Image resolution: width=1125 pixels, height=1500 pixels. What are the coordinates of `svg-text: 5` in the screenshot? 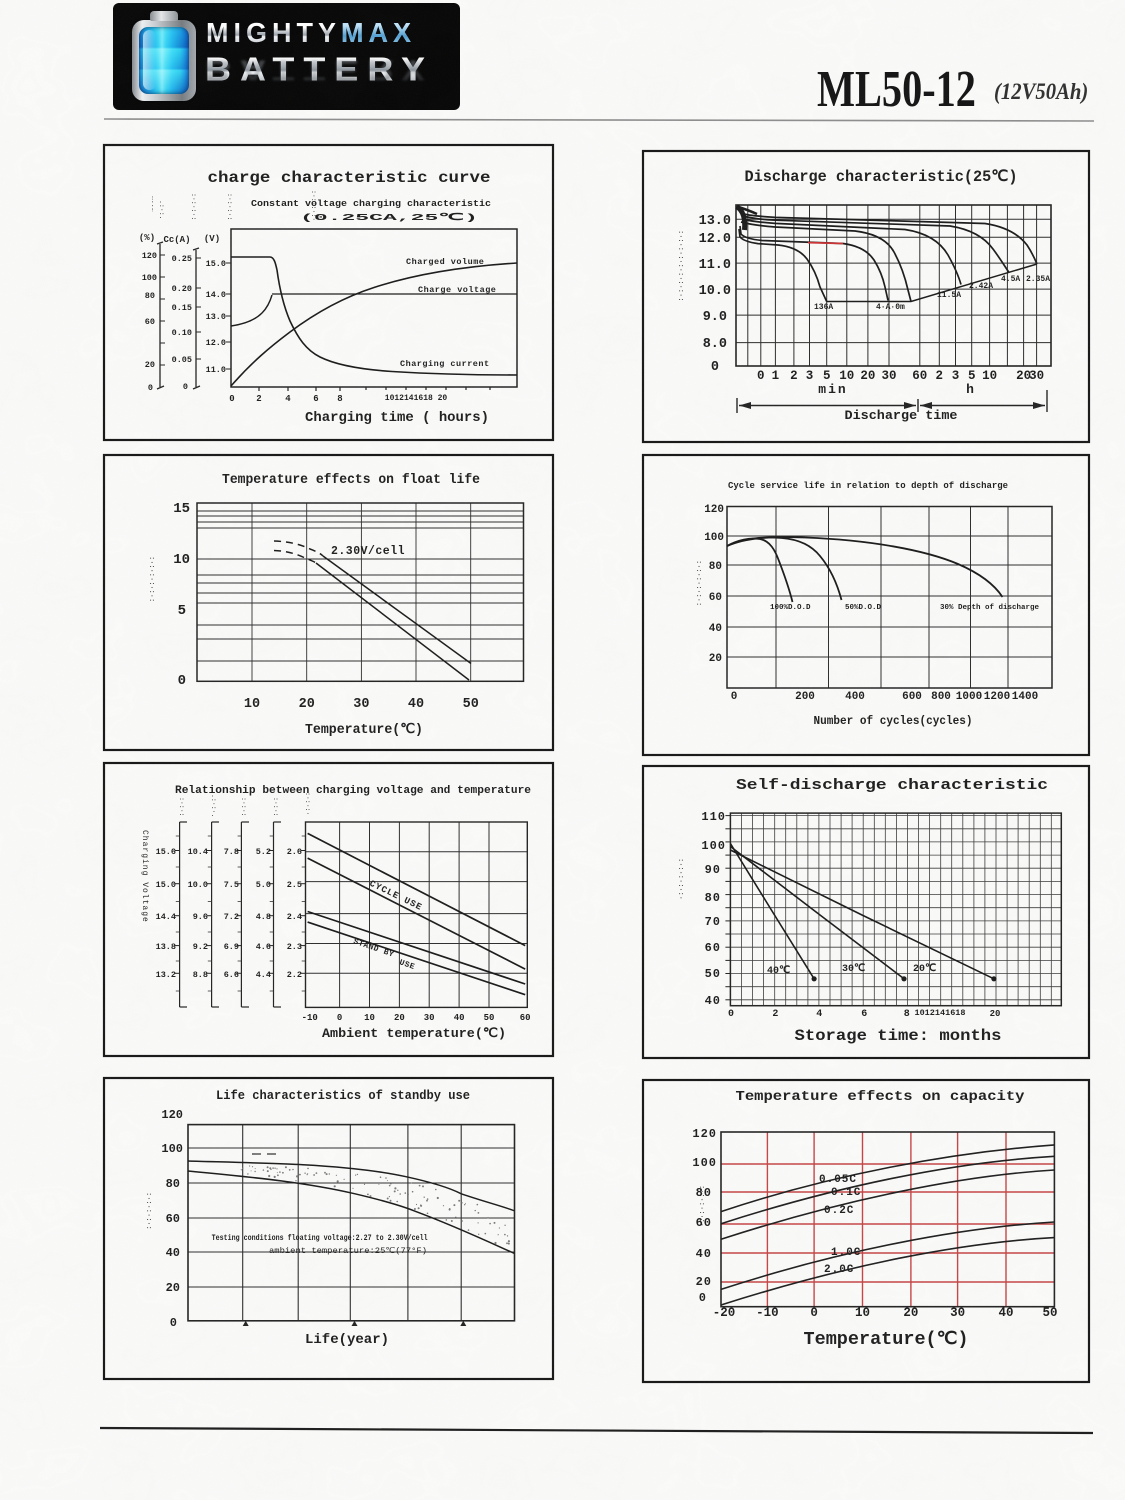 It's located at (972, 376).